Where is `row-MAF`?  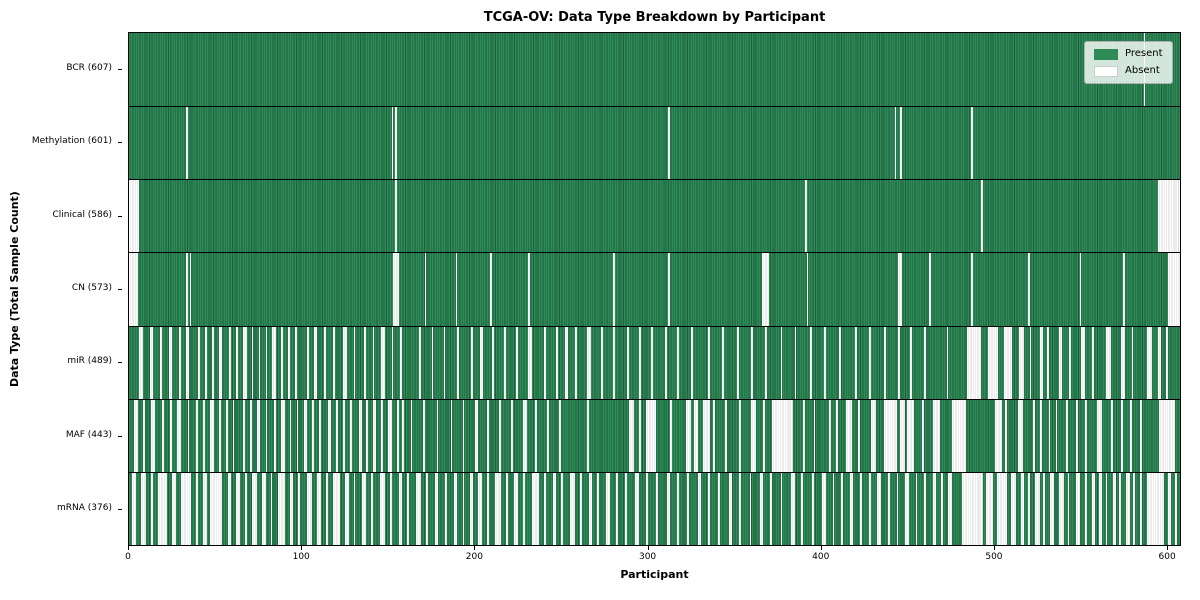
row-MAF is located at coordinates (654, 435).